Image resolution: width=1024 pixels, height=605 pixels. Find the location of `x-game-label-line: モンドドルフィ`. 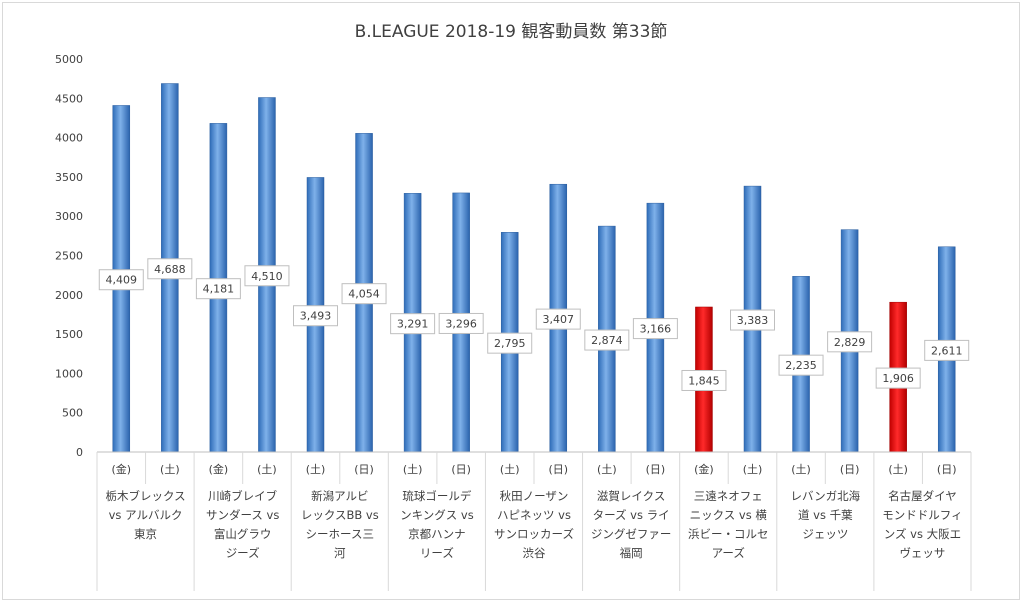

x-game-label-line: モンドドルフィ is located at coordinates (922, 515).